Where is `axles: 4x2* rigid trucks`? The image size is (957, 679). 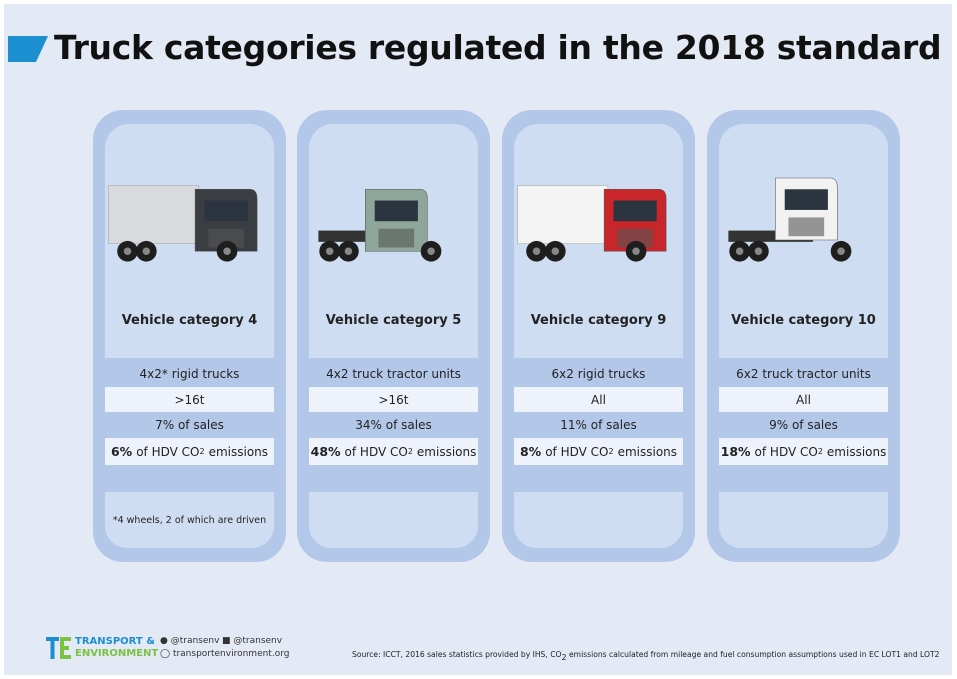 axles: 4x2* rigid trucks is located at coordinates (189, 374).